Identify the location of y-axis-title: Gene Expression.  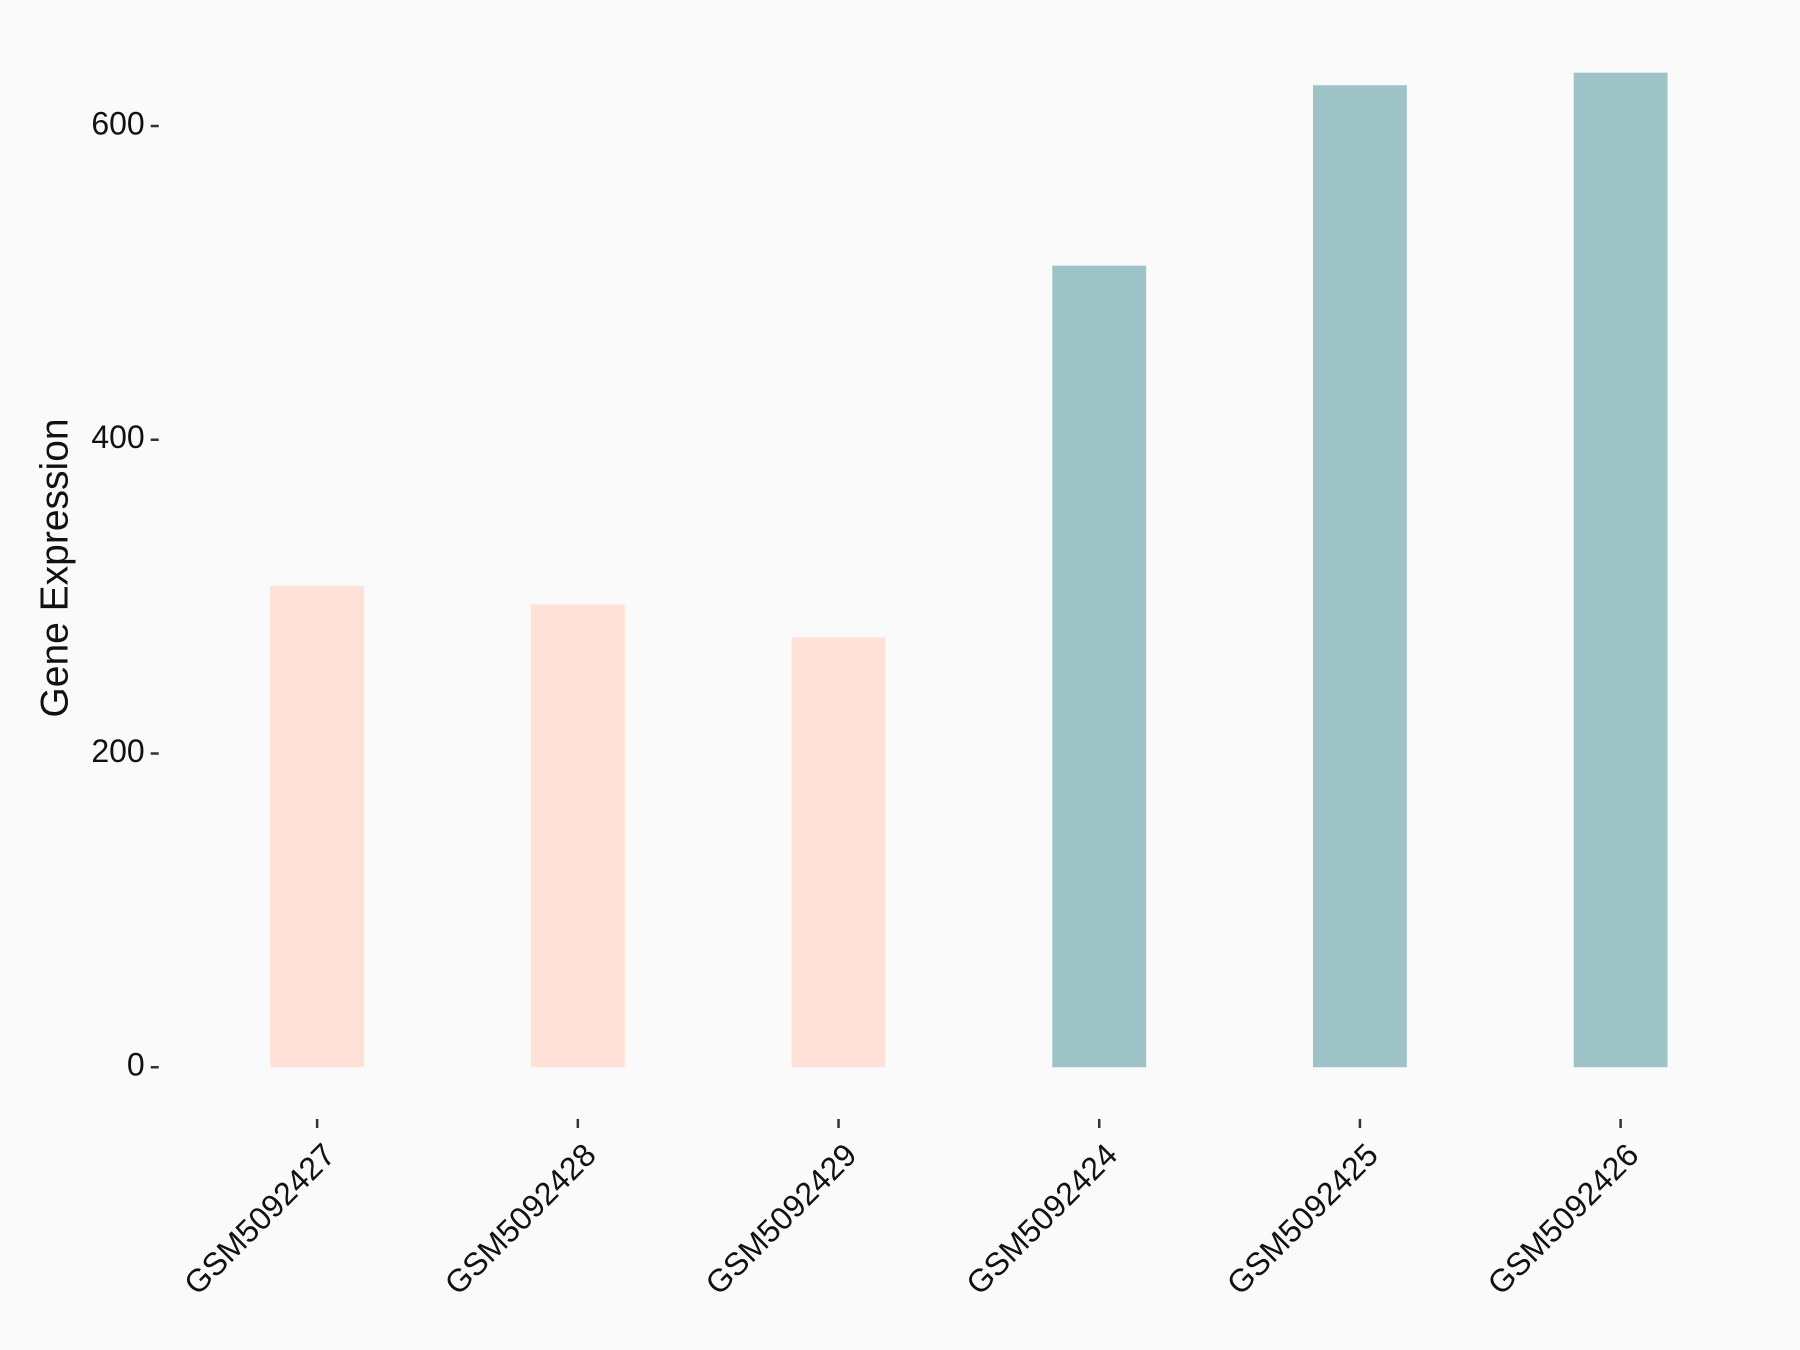
(54, 567).